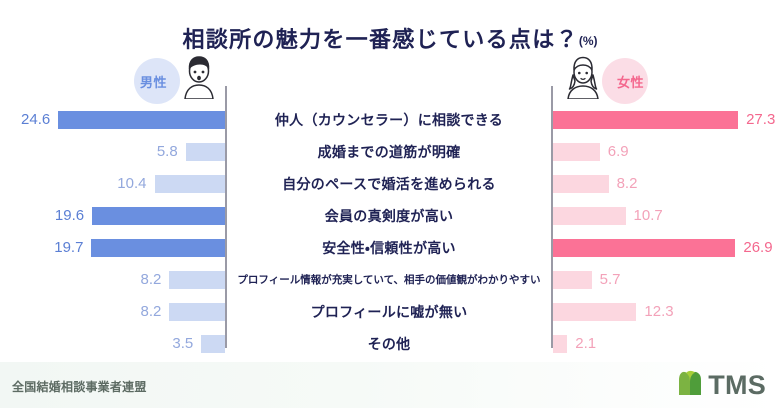 The width and height of the screenshot is (780, 408). Describe the element at coordinates (583, 78) in the screenshot. I see `female-avatar-icon` at that location.